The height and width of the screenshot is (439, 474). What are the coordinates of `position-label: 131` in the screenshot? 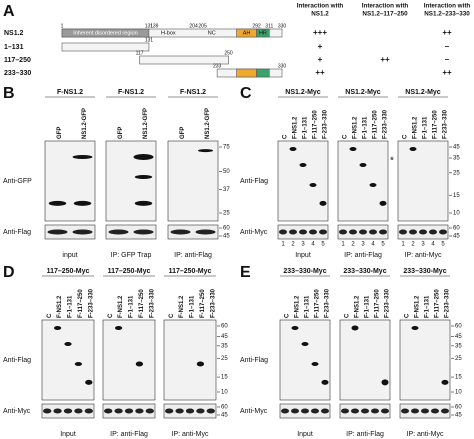 It's located at (149, 26).